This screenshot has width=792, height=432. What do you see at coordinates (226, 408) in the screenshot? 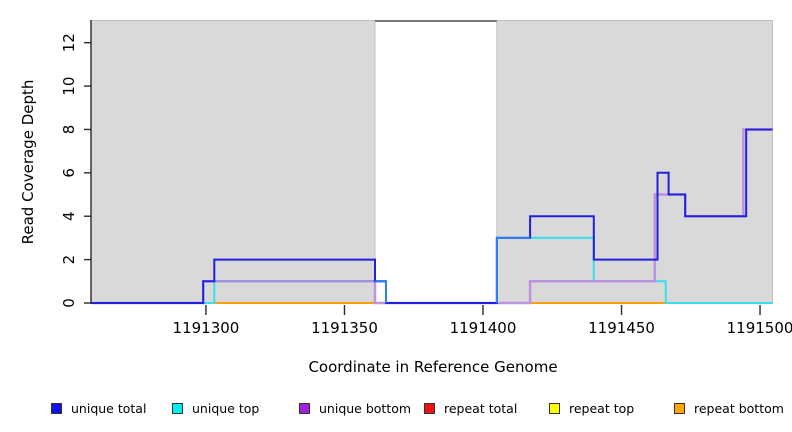
I see `legend-label: unique top` at bounding box center [226, 408].